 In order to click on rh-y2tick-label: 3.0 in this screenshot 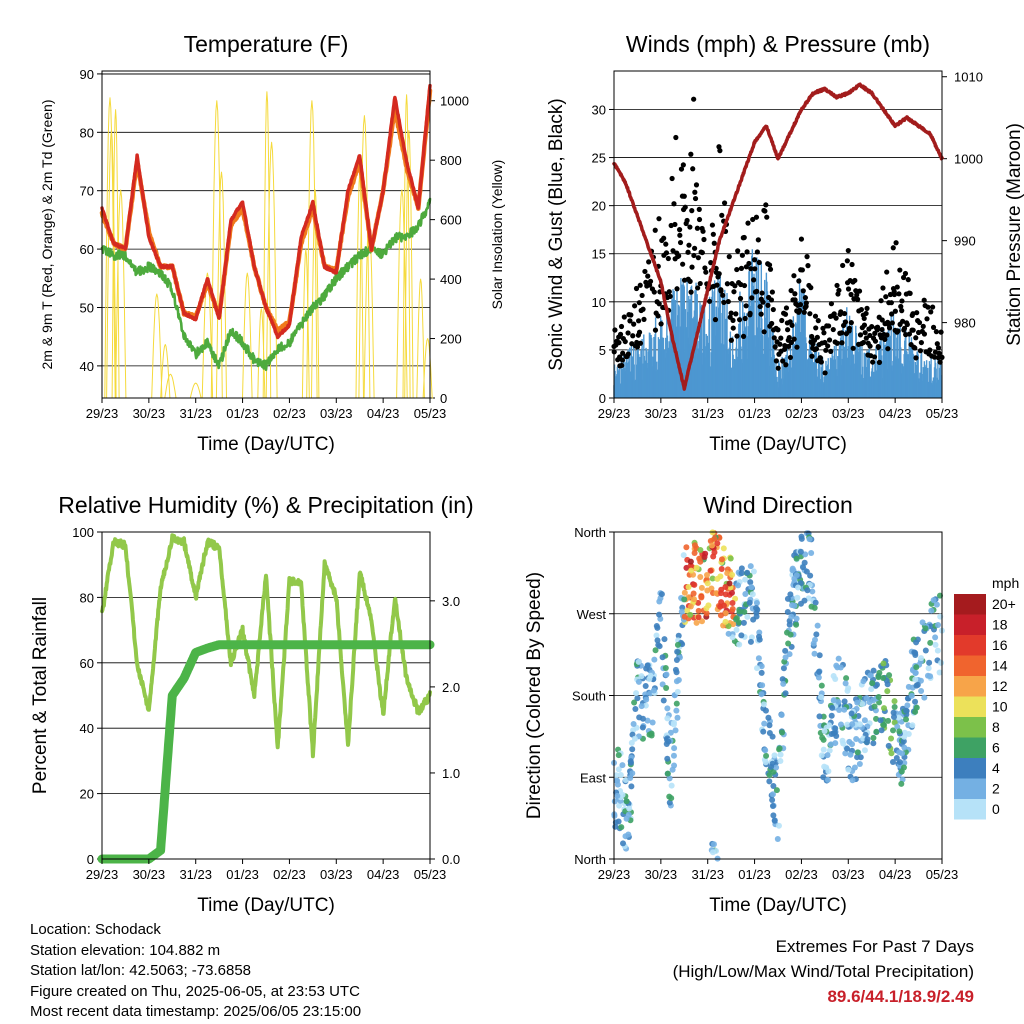, I will do `click(451, 601)`.